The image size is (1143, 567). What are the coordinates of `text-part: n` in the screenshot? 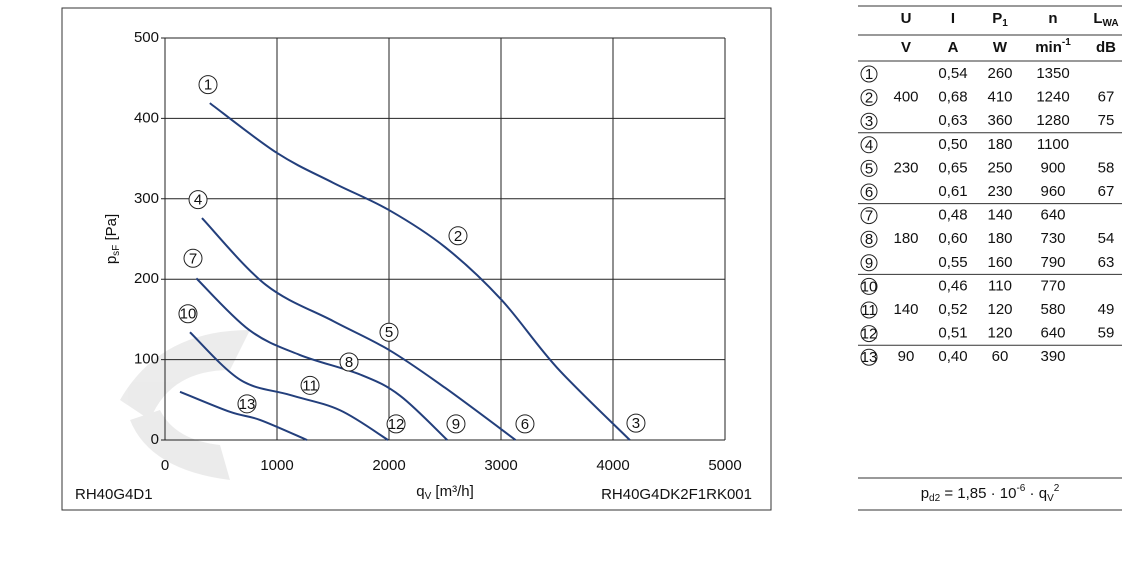 It's located at (1052, 18).